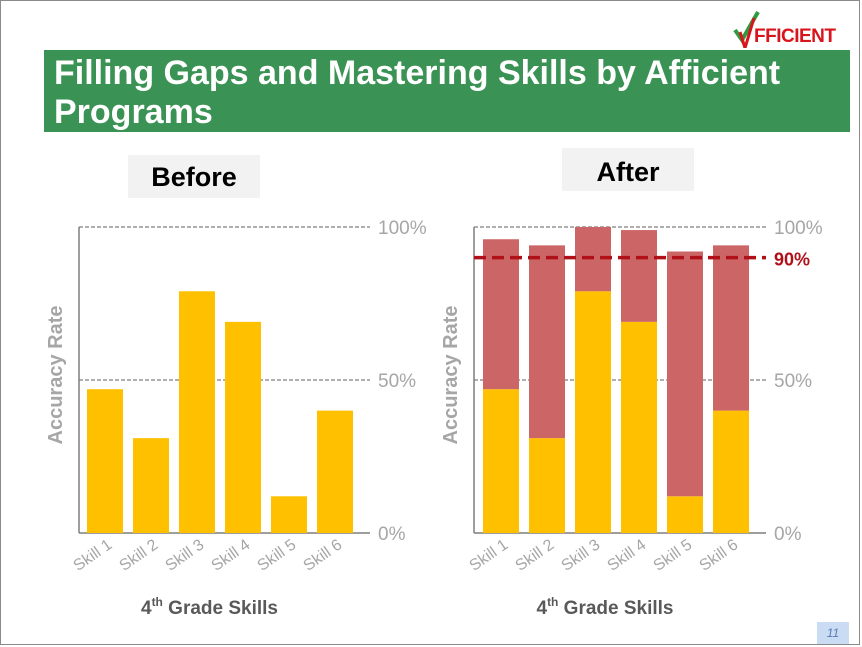 This screenshot has height=647, width=862. Describe the element at coordinates (397, 381) in the screenshot. I see `before-ytick-50: 50%` at that location.